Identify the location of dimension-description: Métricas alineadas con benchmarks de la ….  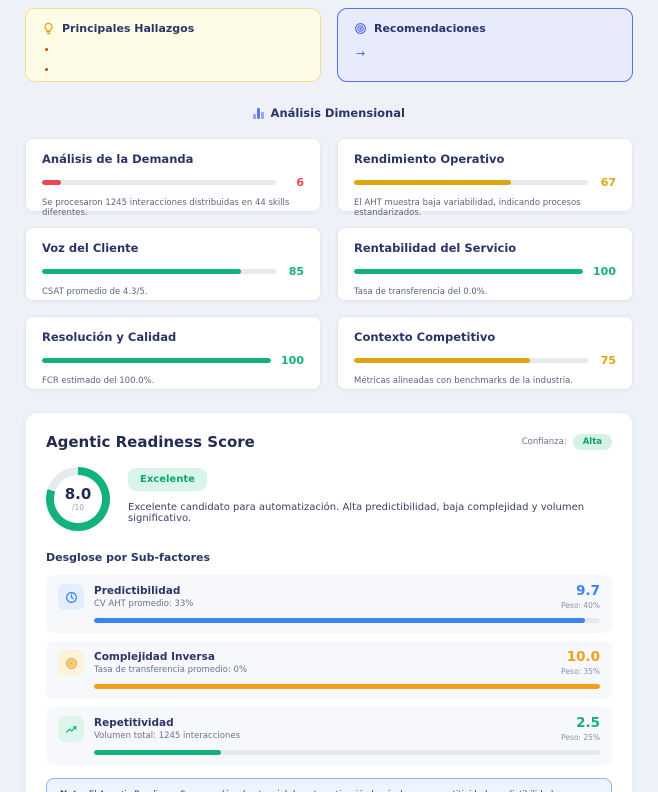
(463, 381).